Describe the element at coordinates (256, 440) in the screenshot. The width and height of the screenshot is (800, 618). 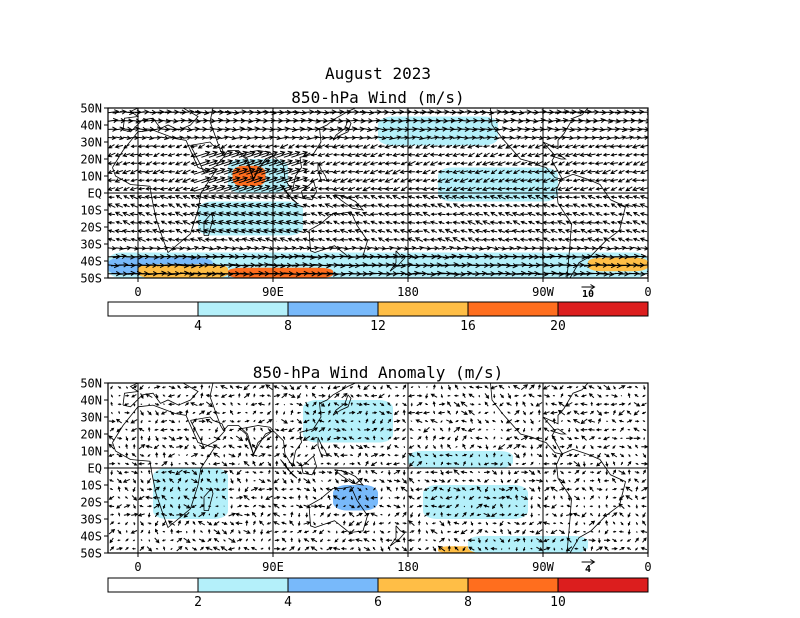
I see `coastline` at that location.